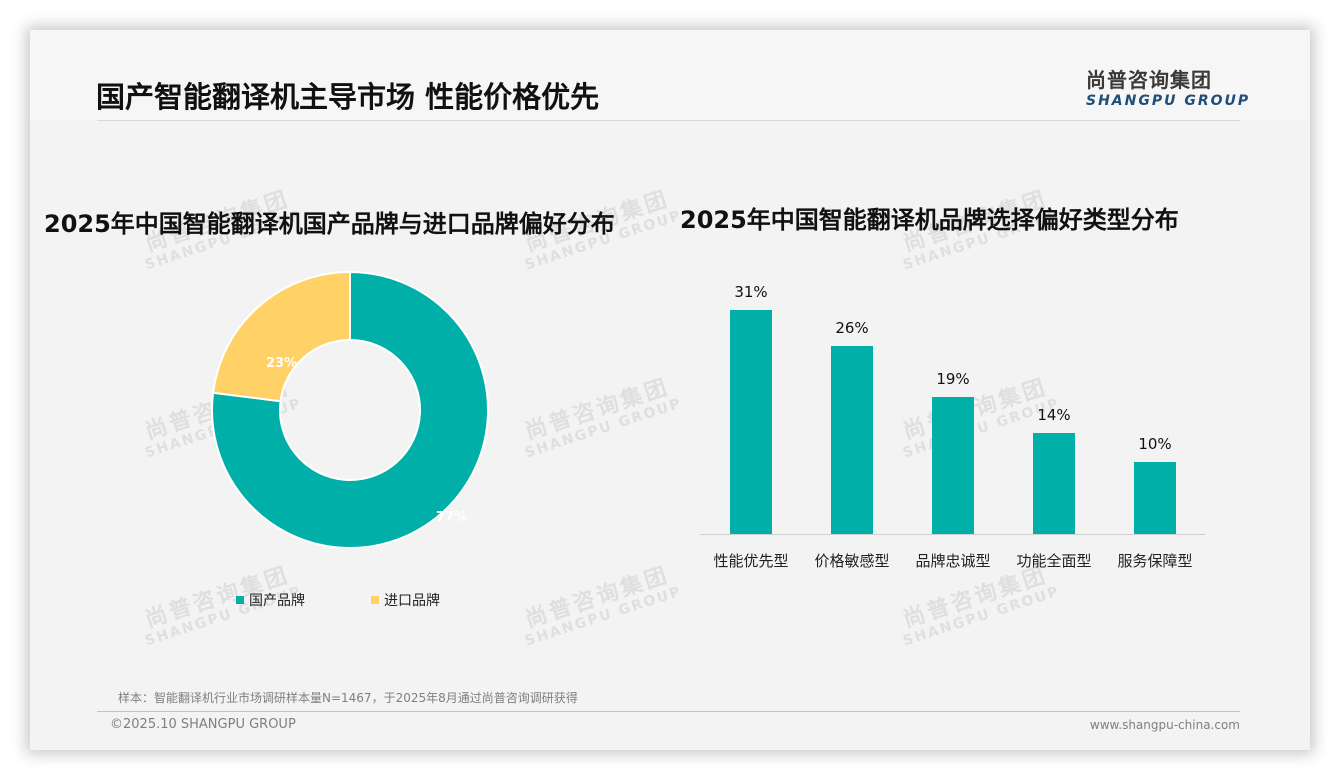  What do you see at coordinates (1054, 415) in the screenshot?
I see `bar-value-label: 14%` at bounding box center [1054, 415].